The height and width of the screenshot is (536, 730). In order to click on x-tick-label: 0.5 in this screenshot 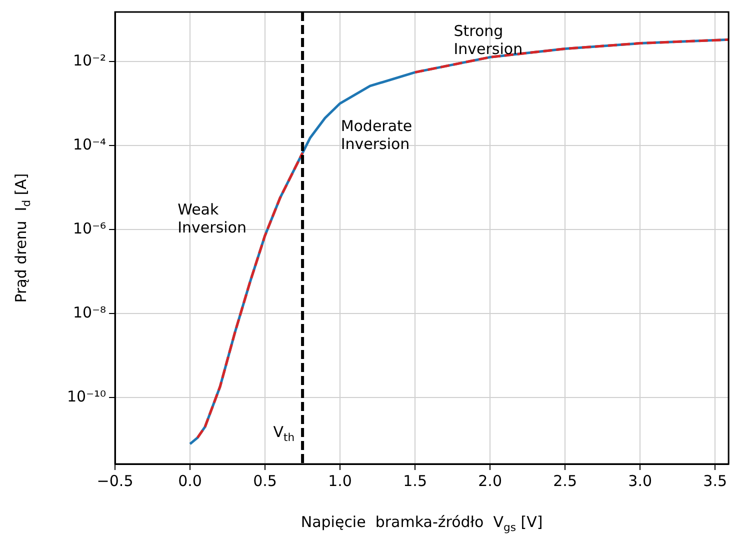, I will do `click(265, 481)`.